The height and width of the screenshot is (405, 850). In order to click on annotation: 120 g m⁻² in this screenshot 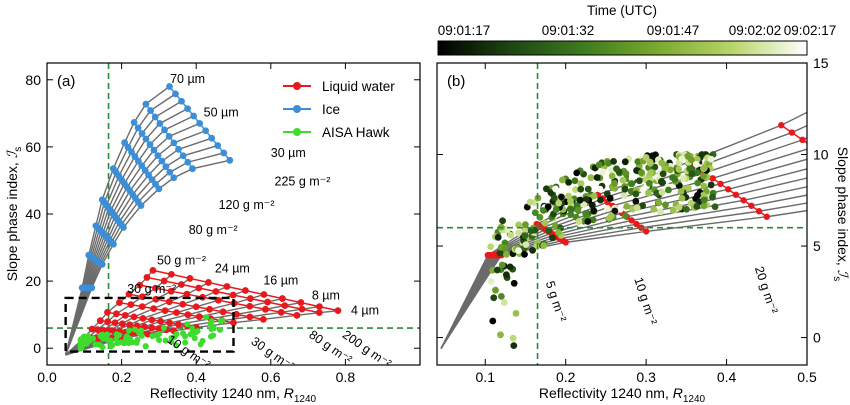, I will do `click(247, 205)`.